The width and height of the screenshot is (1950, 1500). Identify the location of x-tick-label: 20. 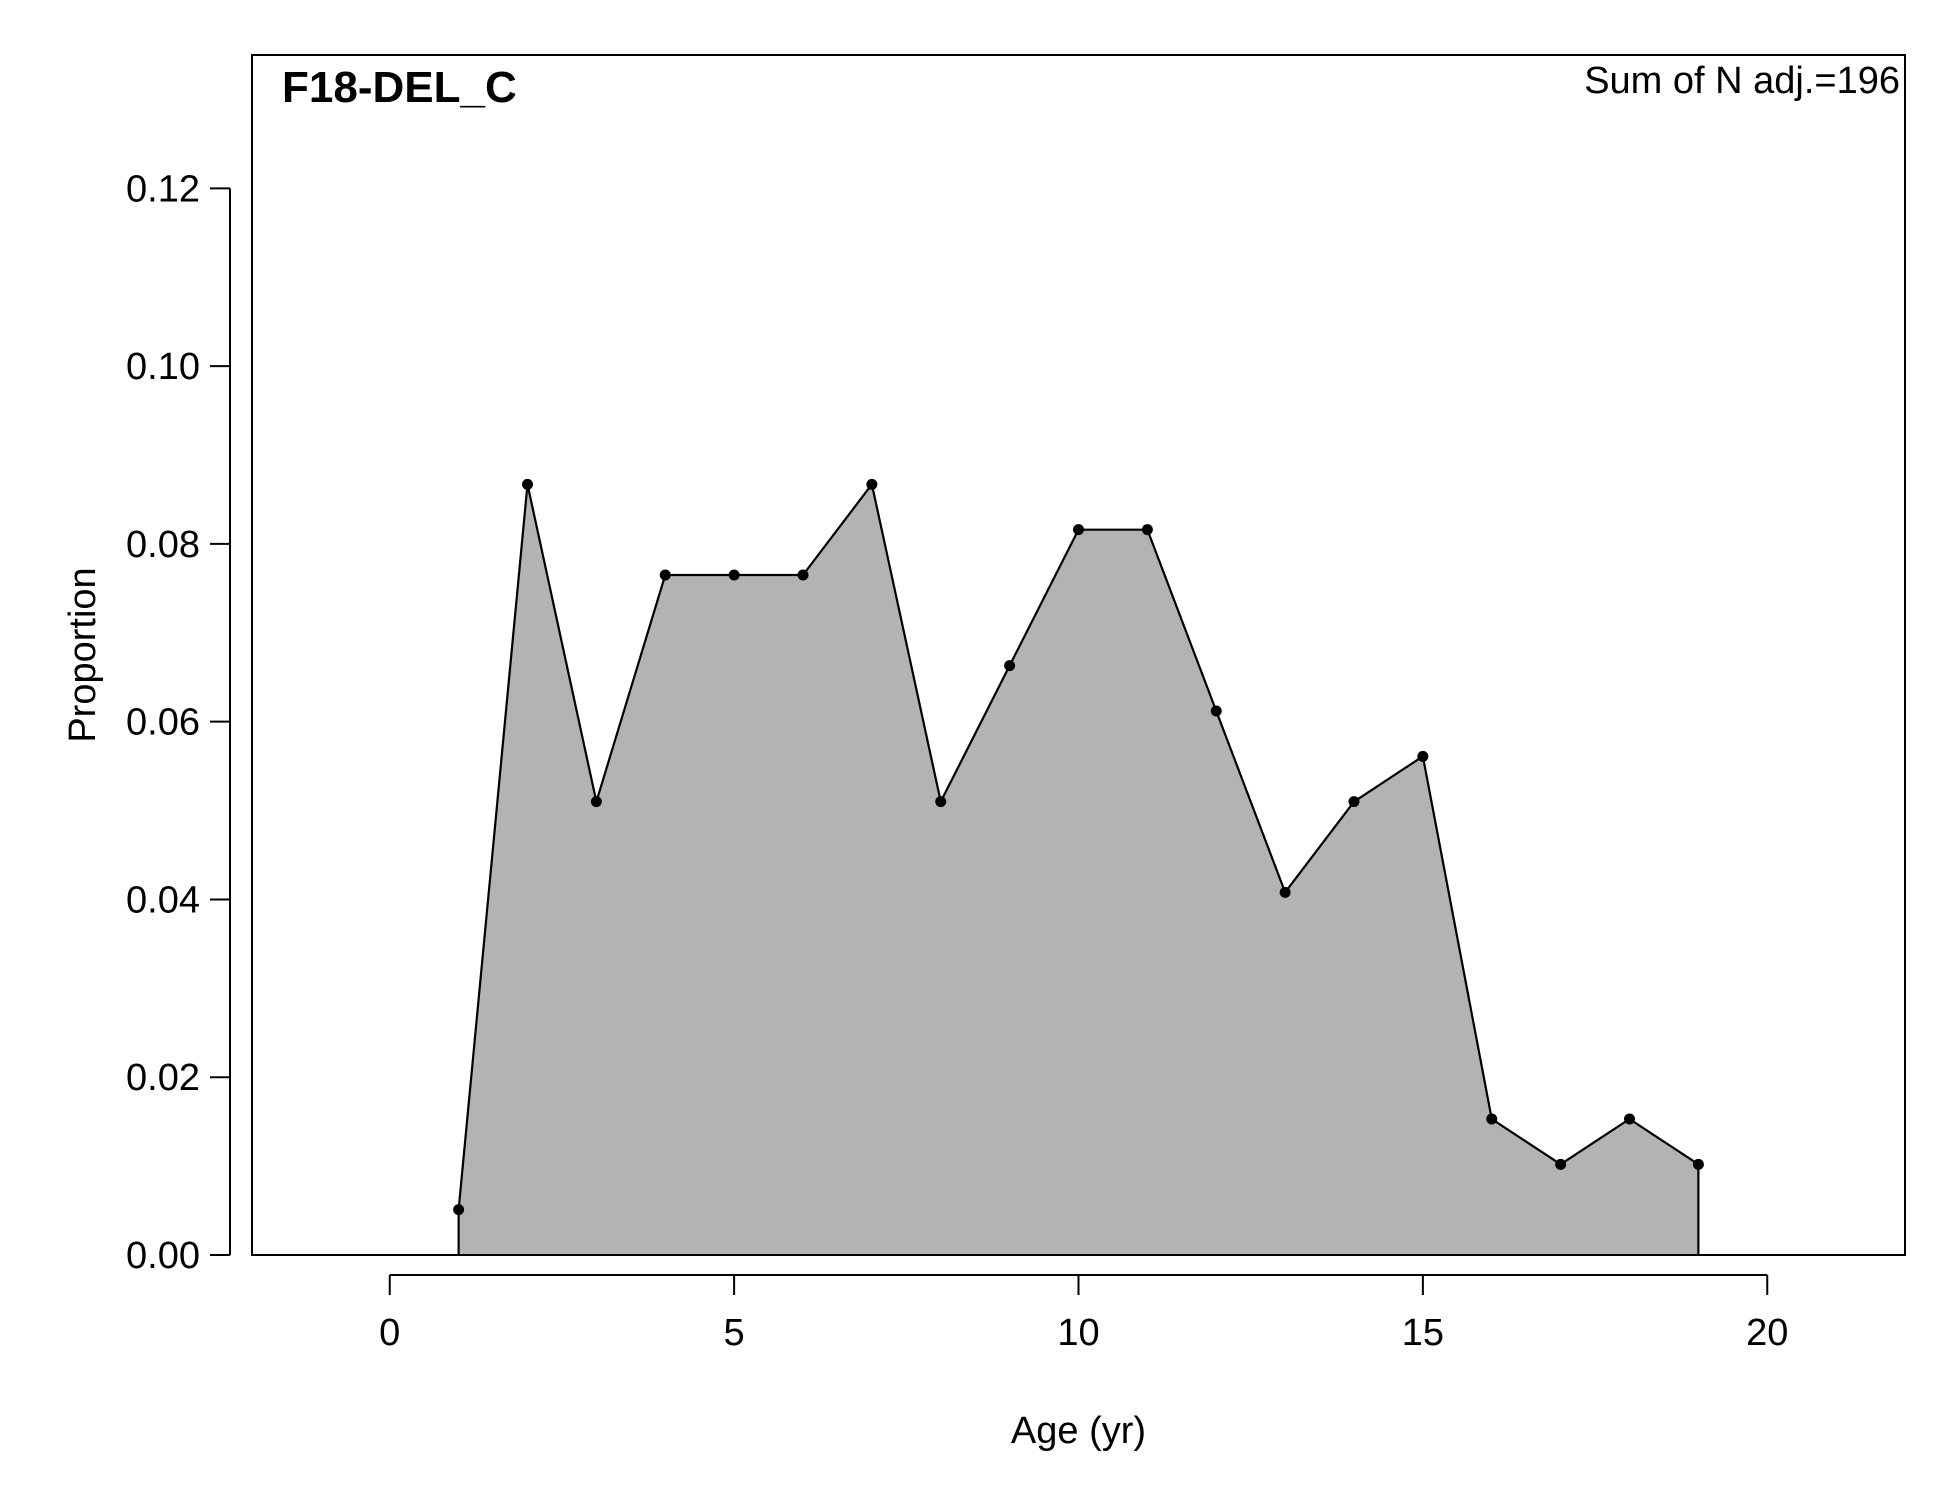
(1767, 1333).